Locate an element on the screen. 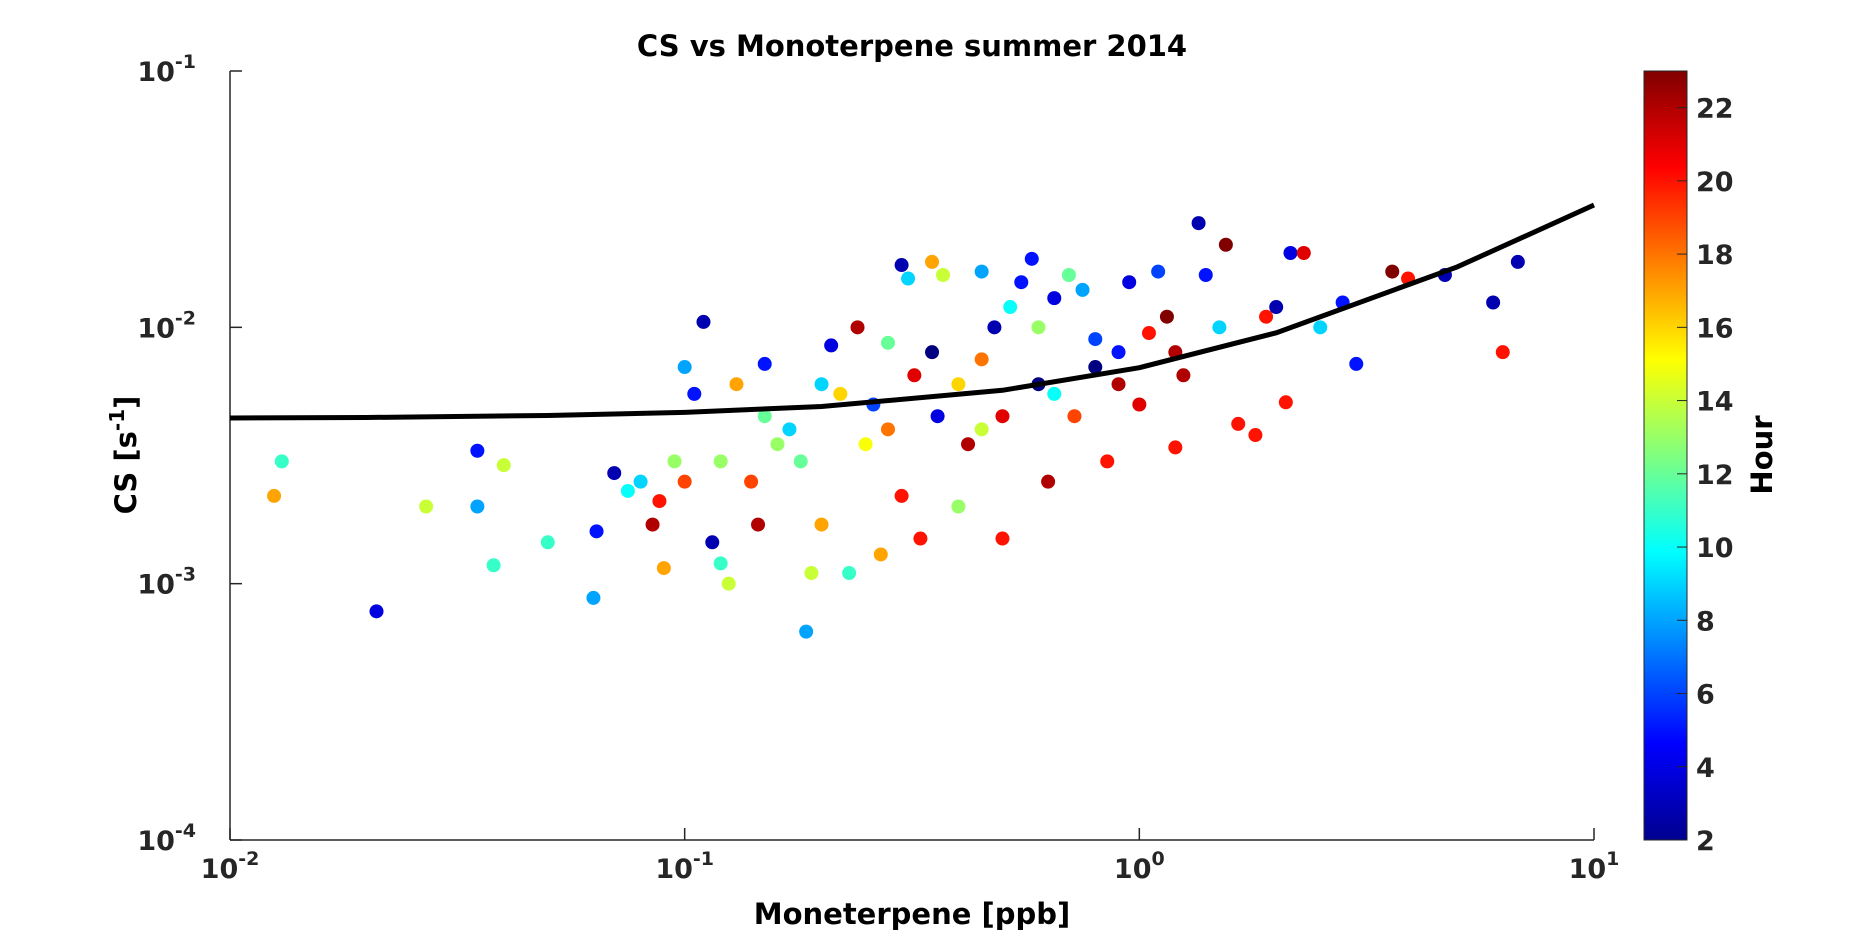  x-tick-label: 10¹ is located at coordinates (1594, 866).